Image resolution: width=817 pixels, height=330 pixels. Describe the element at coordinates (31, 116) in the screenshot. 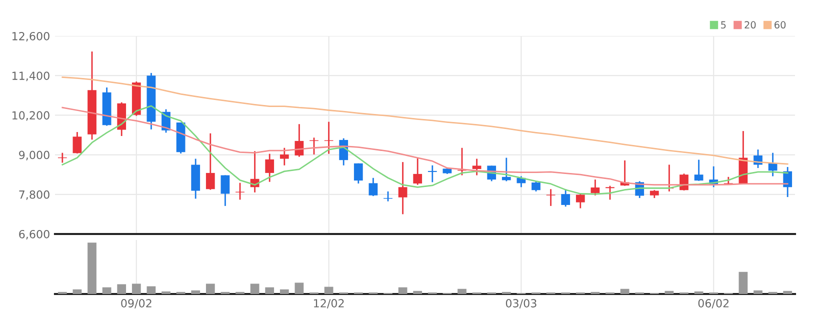

I see `y-tick-label: 10,200` at that location.